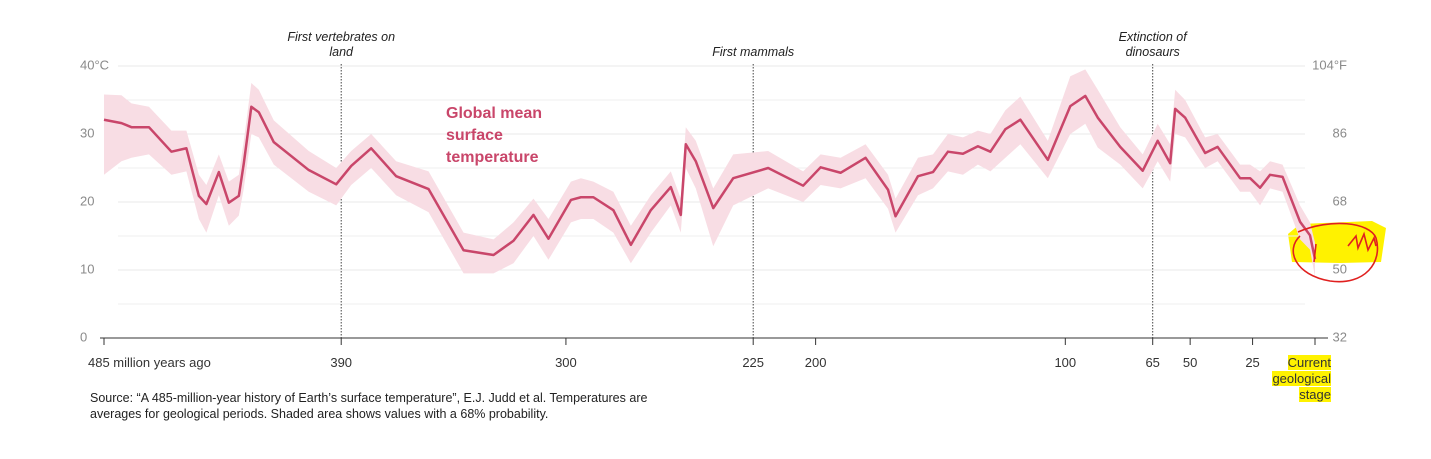 This screenshot has width=1431, height=459. I want to click on x-tick-label: 200, so click(816, 363).